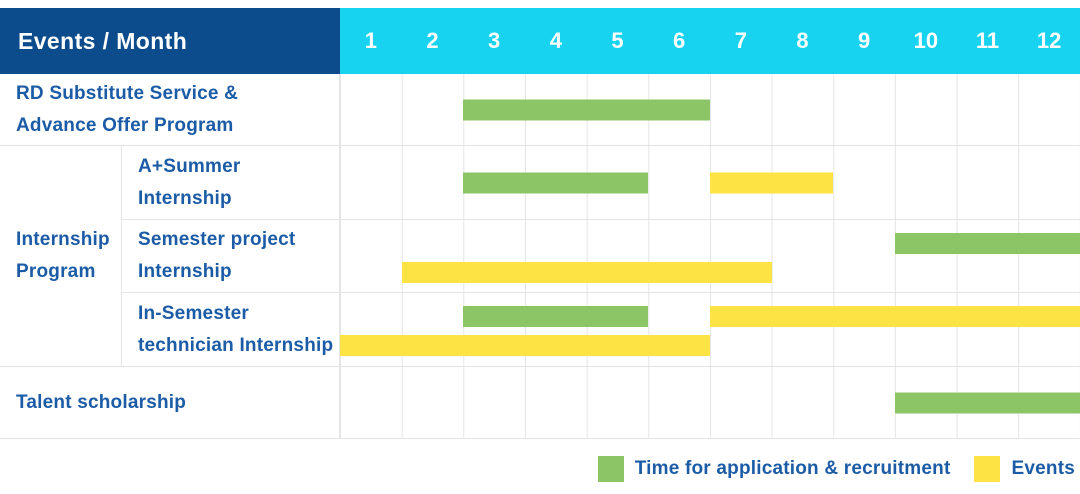 The height and width of the screenshot is (494, 1080). I want to click on row-label-line: technician Internship, so click(236, 345).